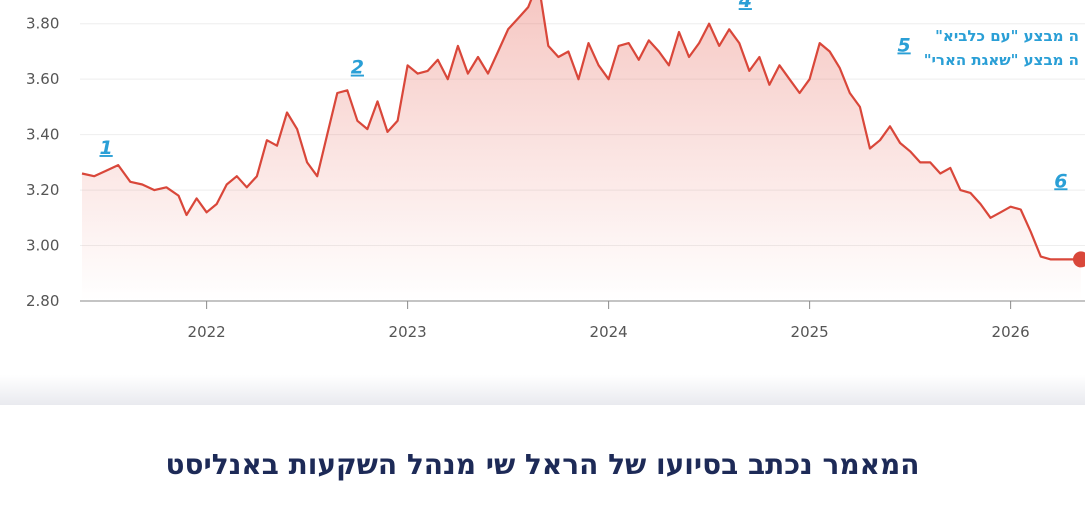  Describe the element at coordinates (357, 68) in the screenshot. I see `event-annotation-2: 2` at that location.